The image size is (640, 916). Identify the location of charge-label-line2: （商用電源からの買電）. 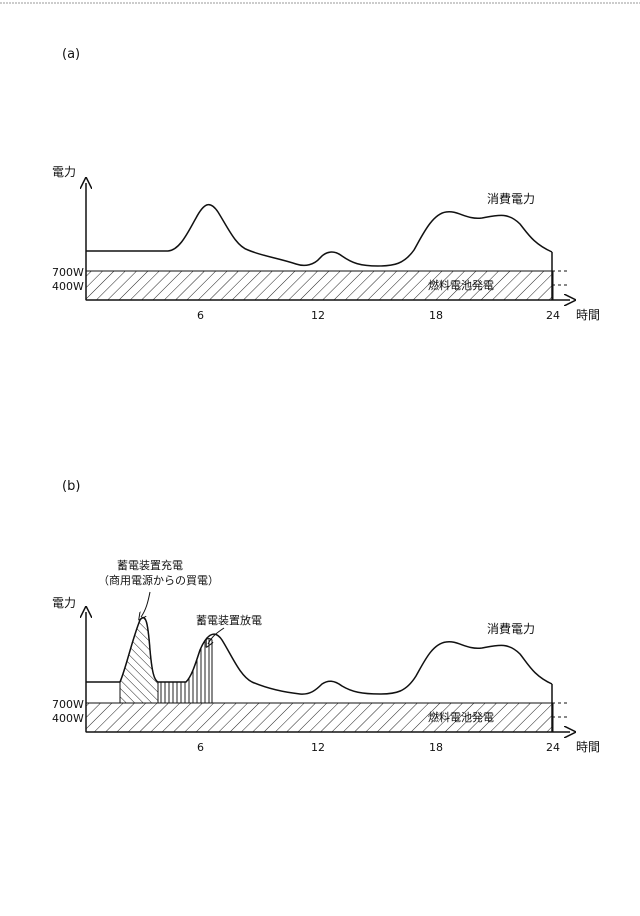
(158, 580).